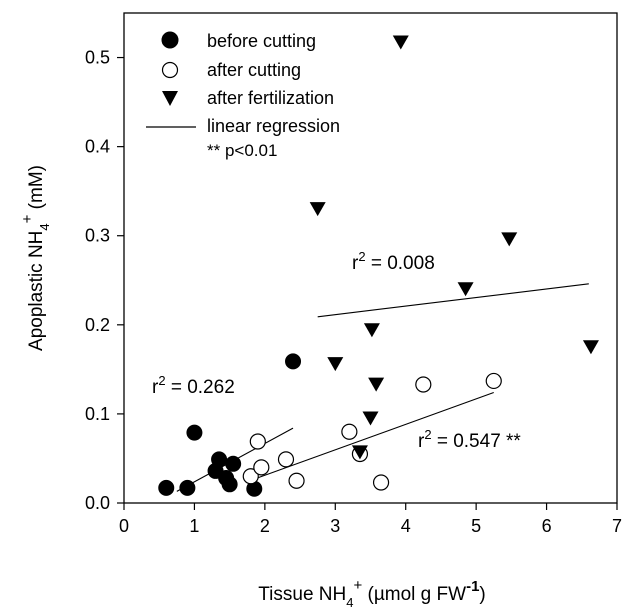 The height and width of the screenshot is (613, 628). Describe the element at coordinates (170, 98) in the screenshot. I see `legend-marker-after-fertilization` at that location.